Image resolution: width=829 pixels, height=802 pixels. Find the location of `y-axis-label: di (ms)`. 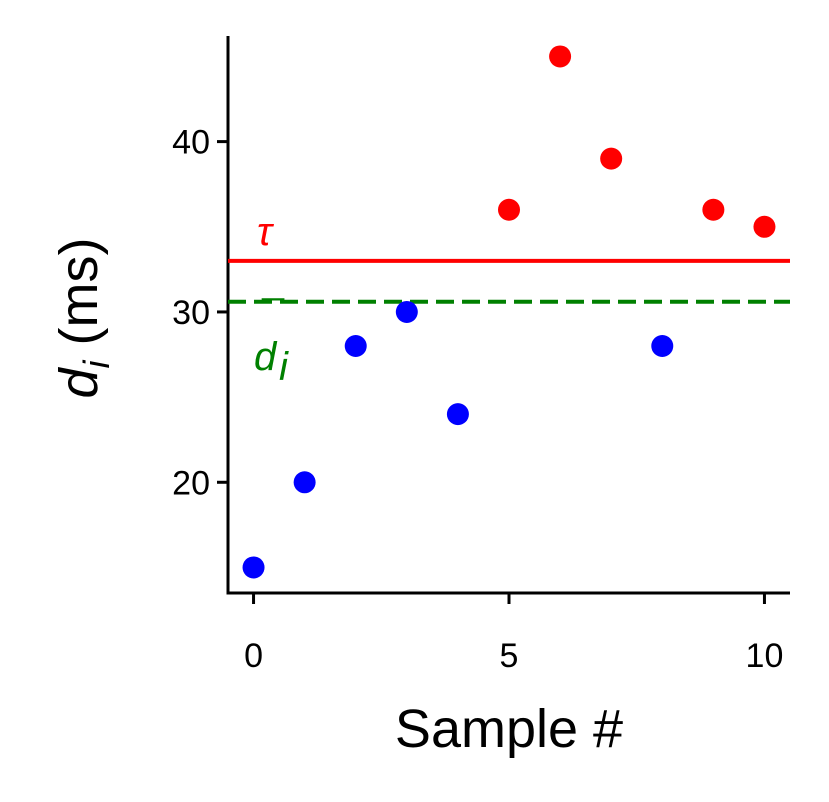

y-axis-label: di (ms) is located at coordinates (83, 318).